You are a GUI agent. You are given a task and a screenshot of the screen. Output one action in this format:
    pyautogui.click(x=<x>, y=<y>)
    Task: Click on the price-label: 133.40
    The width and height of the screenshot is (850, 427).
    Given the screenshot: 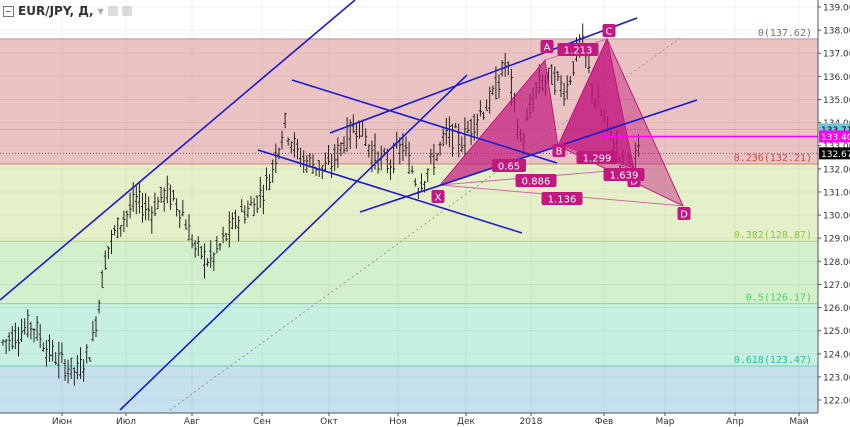 What is the action you would take?
    pyautogui.click(x=834, y=136)
    